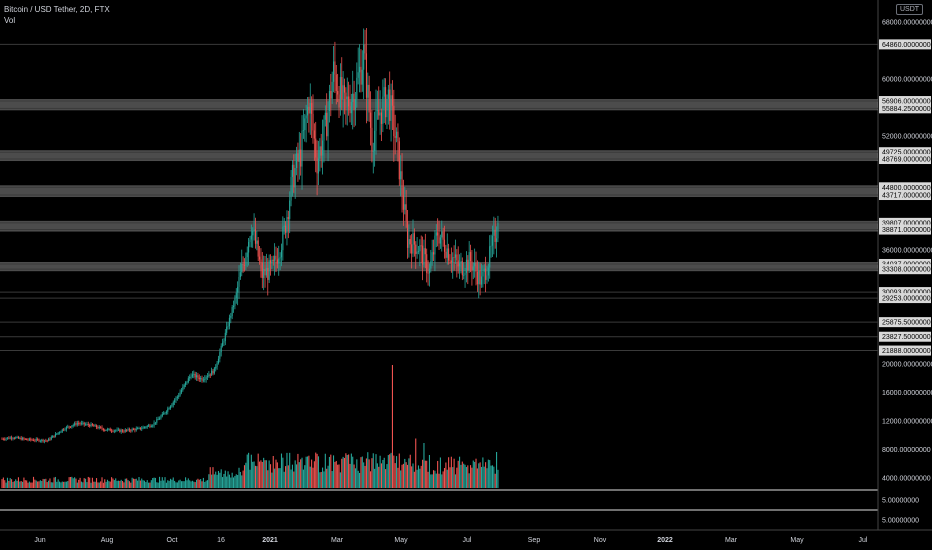 The height and width of the screenshot is (550, 932). I want to click on time-tick-label: 2022, so click(665, 540).